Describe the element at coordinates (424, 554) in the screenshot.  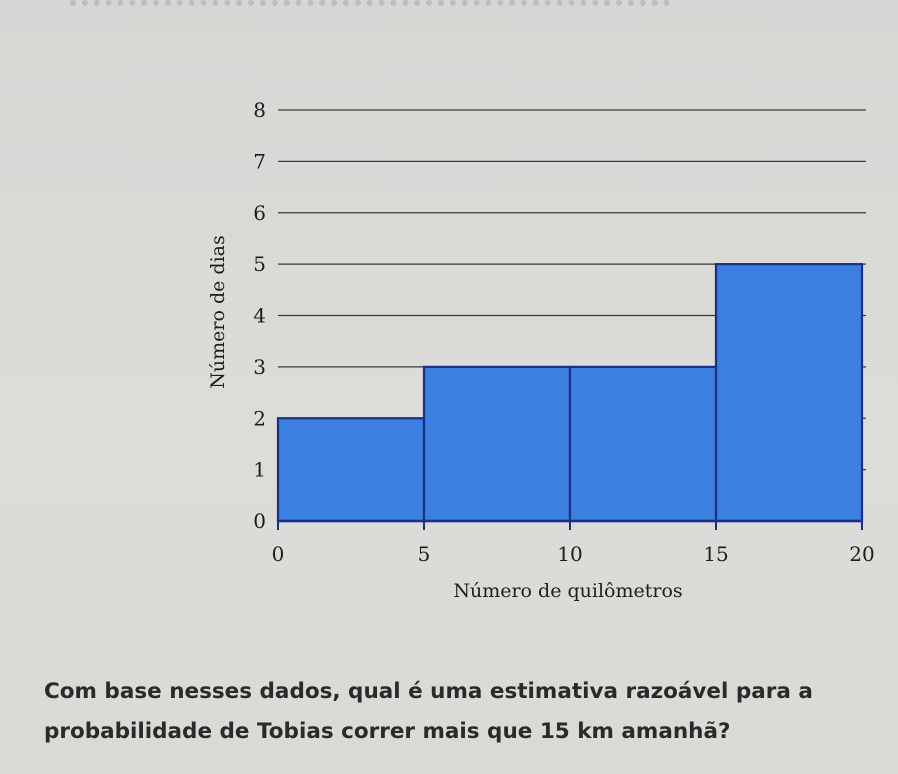
I see `x-tick-label-5: 5` at that location.